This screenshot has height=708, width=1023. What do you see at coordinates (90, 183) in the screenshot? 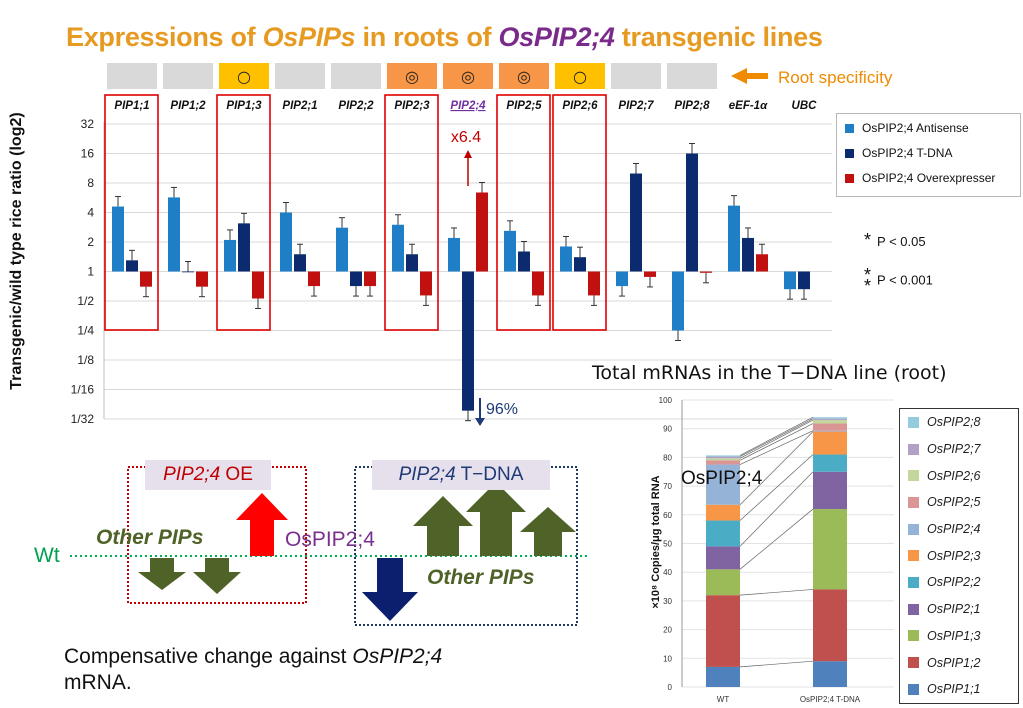
I see `y-tick-label: 8` at bounding box center [90, 183].